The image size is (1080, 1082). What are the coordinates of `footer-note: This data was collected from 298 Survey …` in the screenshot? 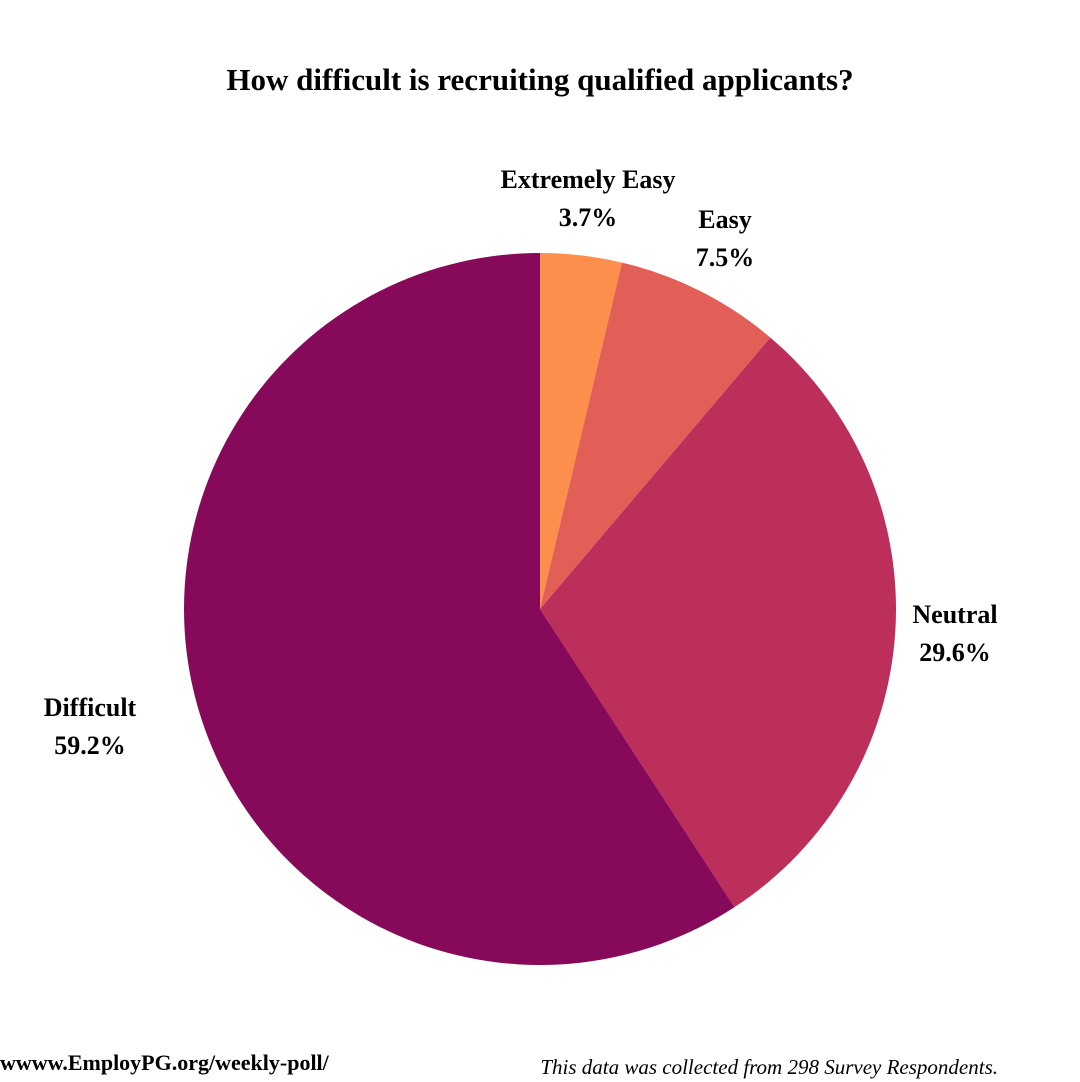 It's located at (769, 1067).